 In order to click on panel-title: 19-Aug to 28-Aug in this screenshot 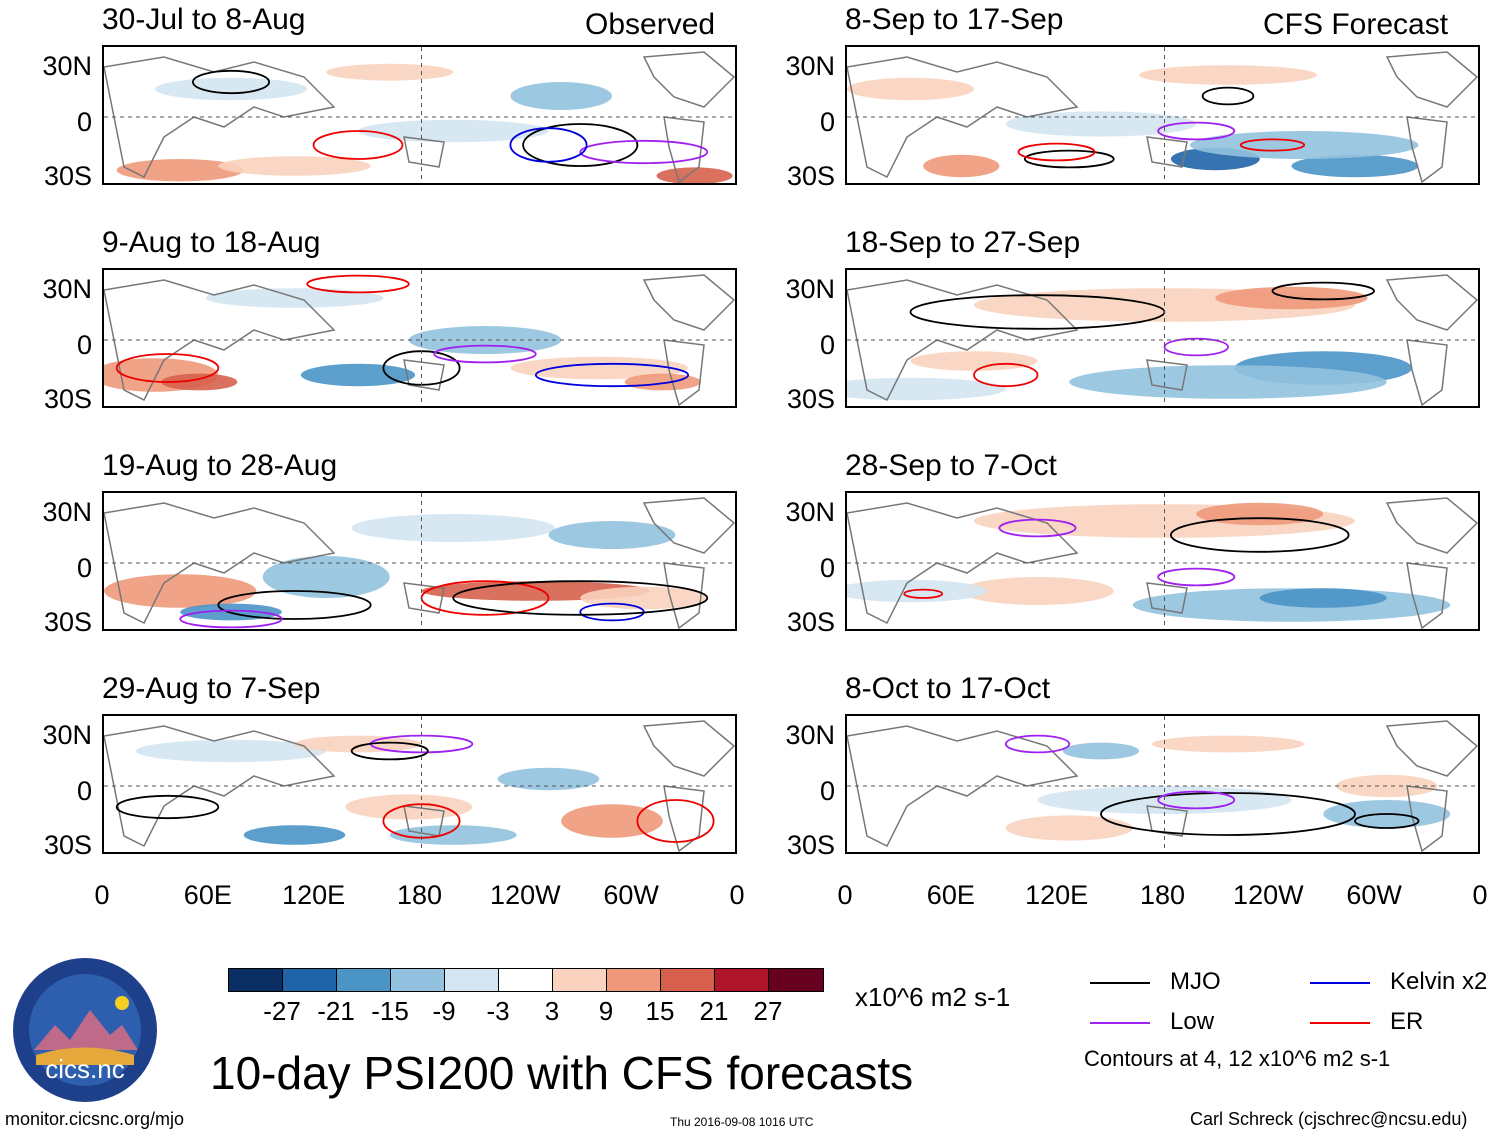, I will do `click(220, 465)`.